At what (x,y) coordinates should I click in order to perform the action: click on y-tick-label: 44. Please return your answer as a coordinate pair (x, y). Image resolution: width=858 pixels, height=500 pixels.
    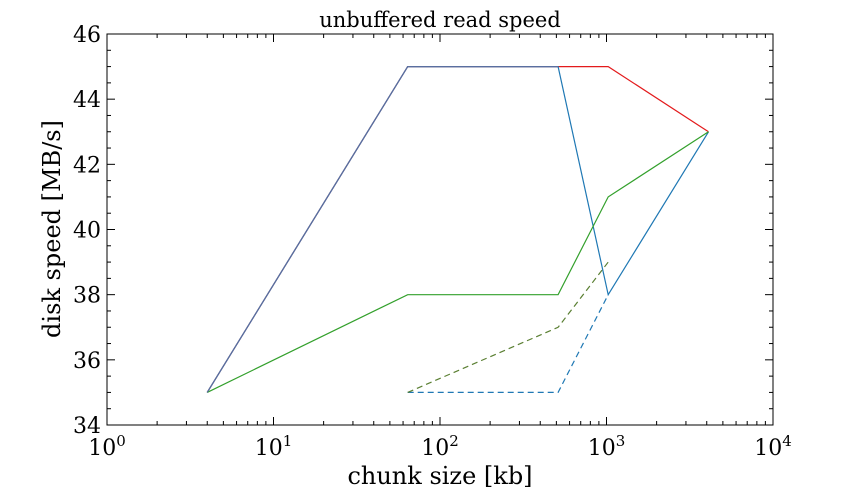
    Looking at the image, I should click on (87, 100).